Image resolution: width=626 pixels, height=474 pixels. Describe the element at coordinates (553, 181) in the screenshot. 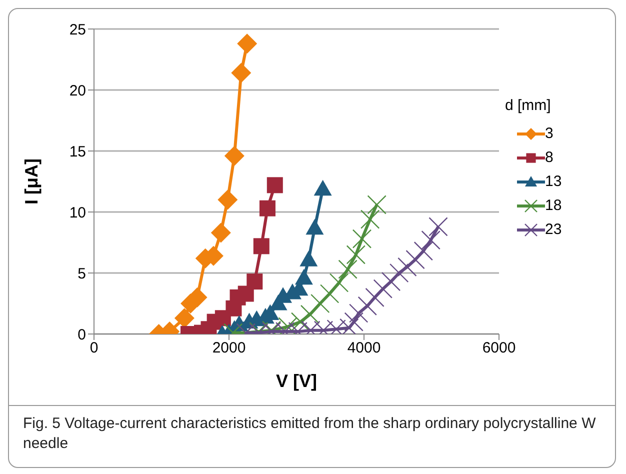

I see `legend-label: 13` at that location.